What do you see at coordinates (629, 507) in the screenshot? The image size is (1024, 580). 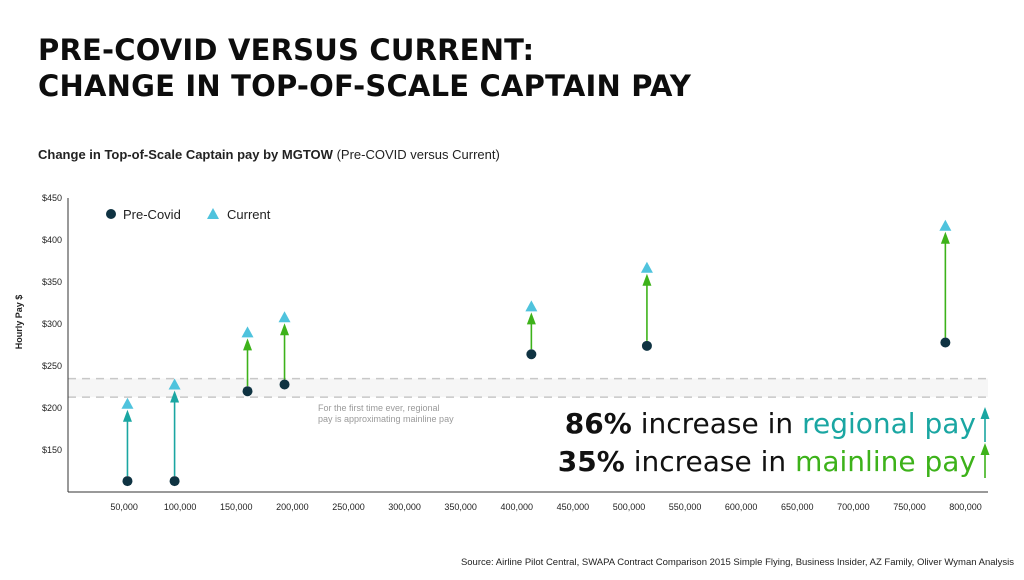 I see `x-tick-label: 500,000` at bounding box center [629, 507].